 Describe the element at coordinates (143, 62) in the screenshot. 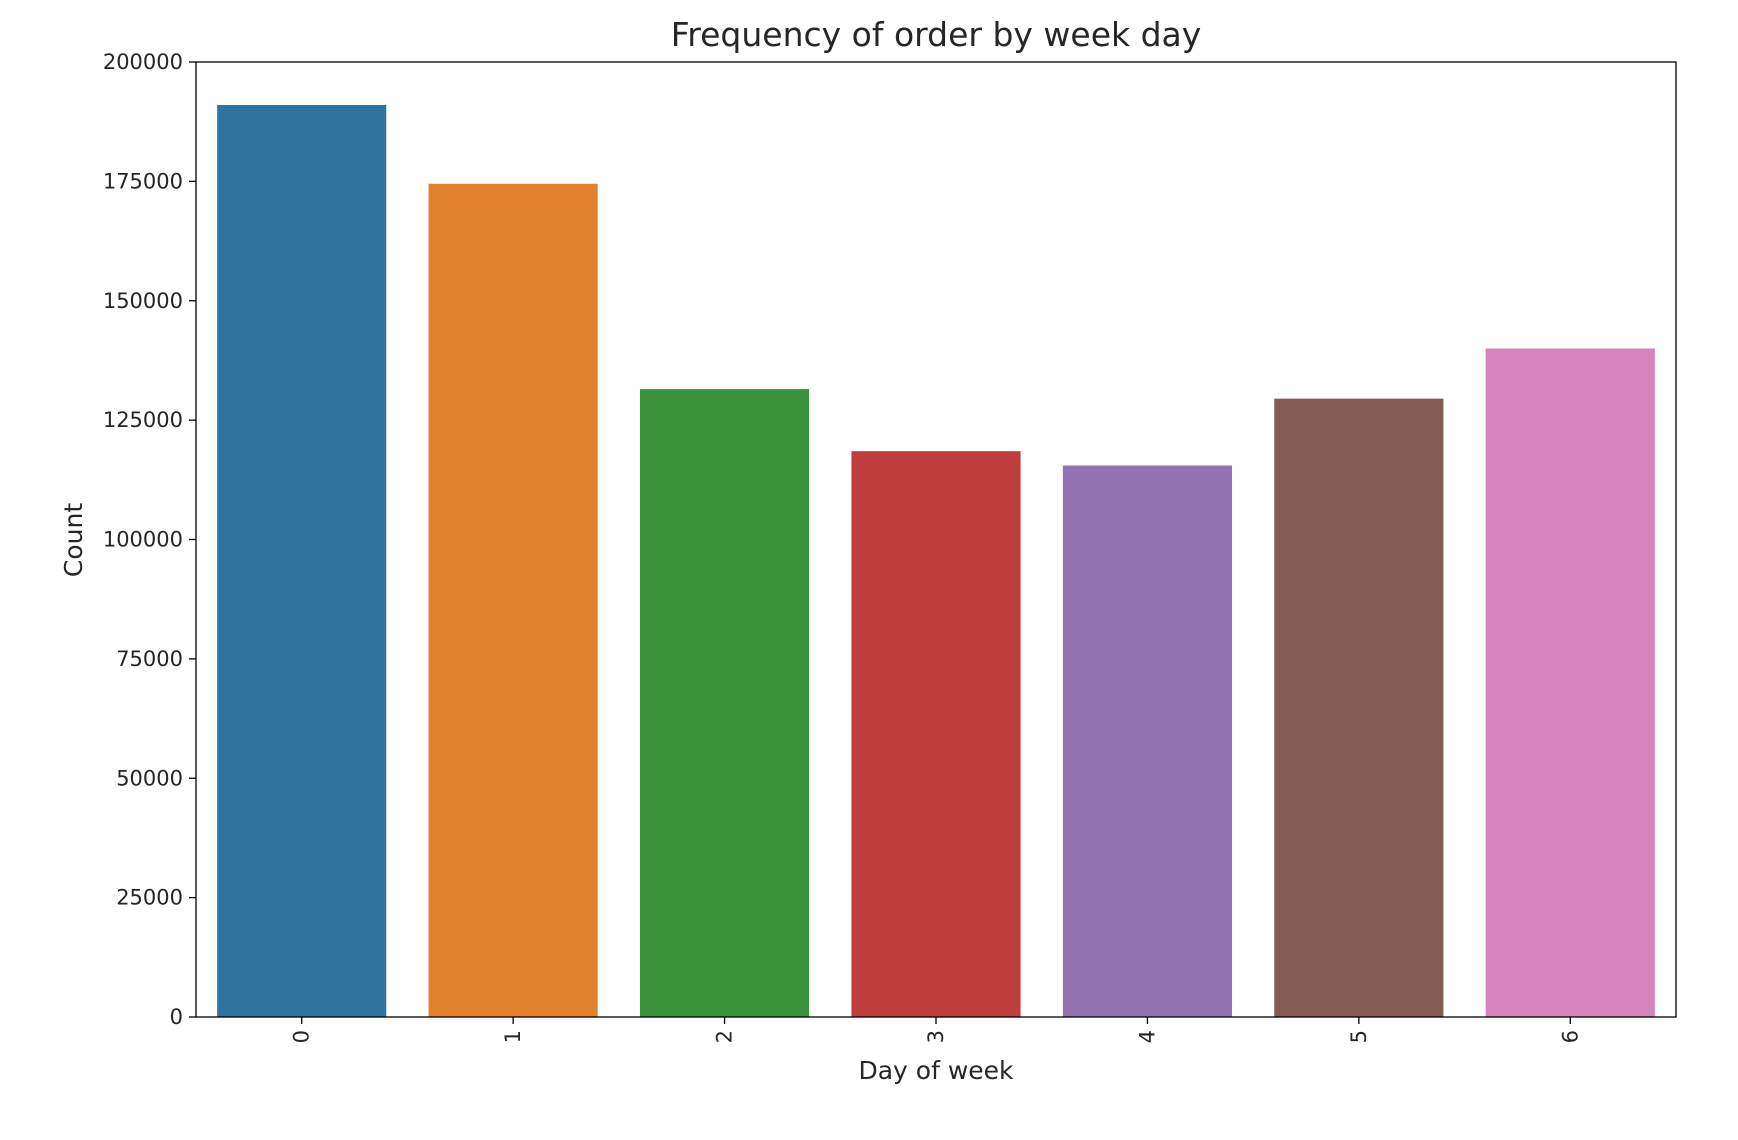

I see `y-tick-label: 200000` at that location.